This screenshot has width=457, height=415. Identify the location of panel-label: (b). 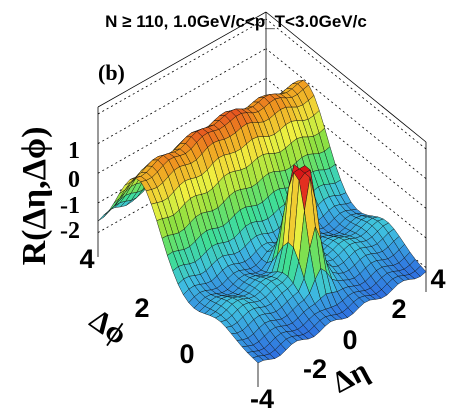
(111, 72).